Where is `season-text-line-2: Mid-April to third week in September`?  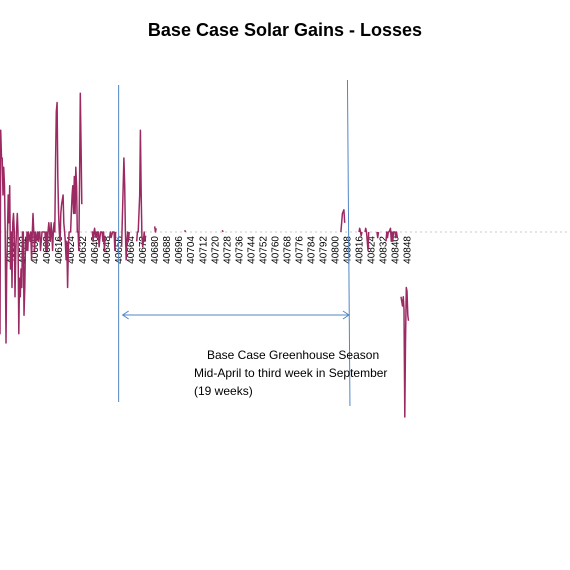 season-text-line-2: Mid-April to third week in September is located at coordinates (290, 373).